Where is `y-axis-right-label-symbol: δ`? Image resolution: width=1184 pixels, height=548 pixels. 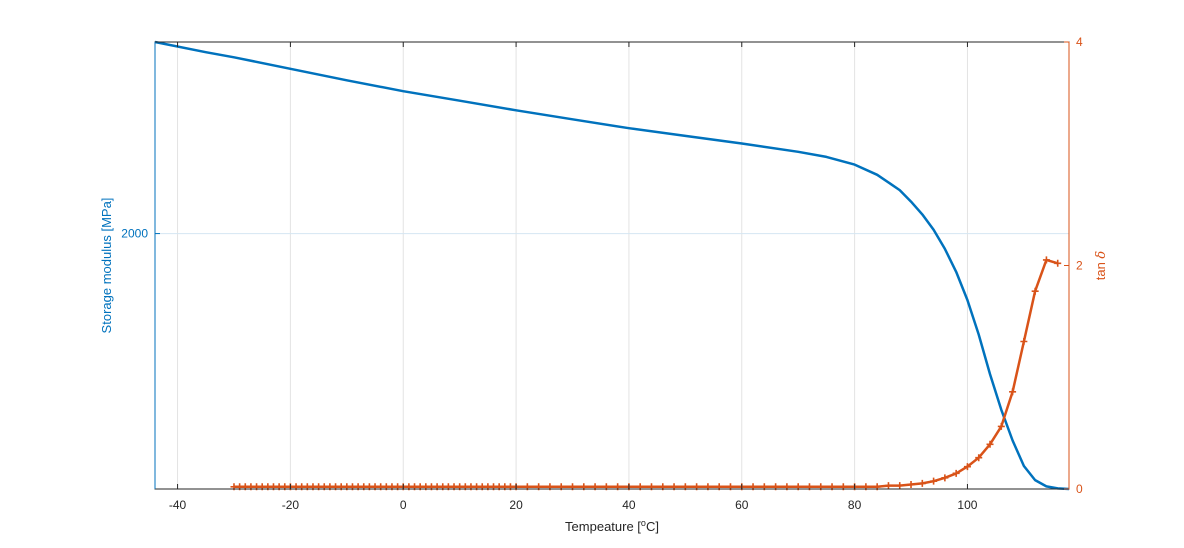 y-axis-right-label-symbol: δ is located at coordinates (1101, 255).